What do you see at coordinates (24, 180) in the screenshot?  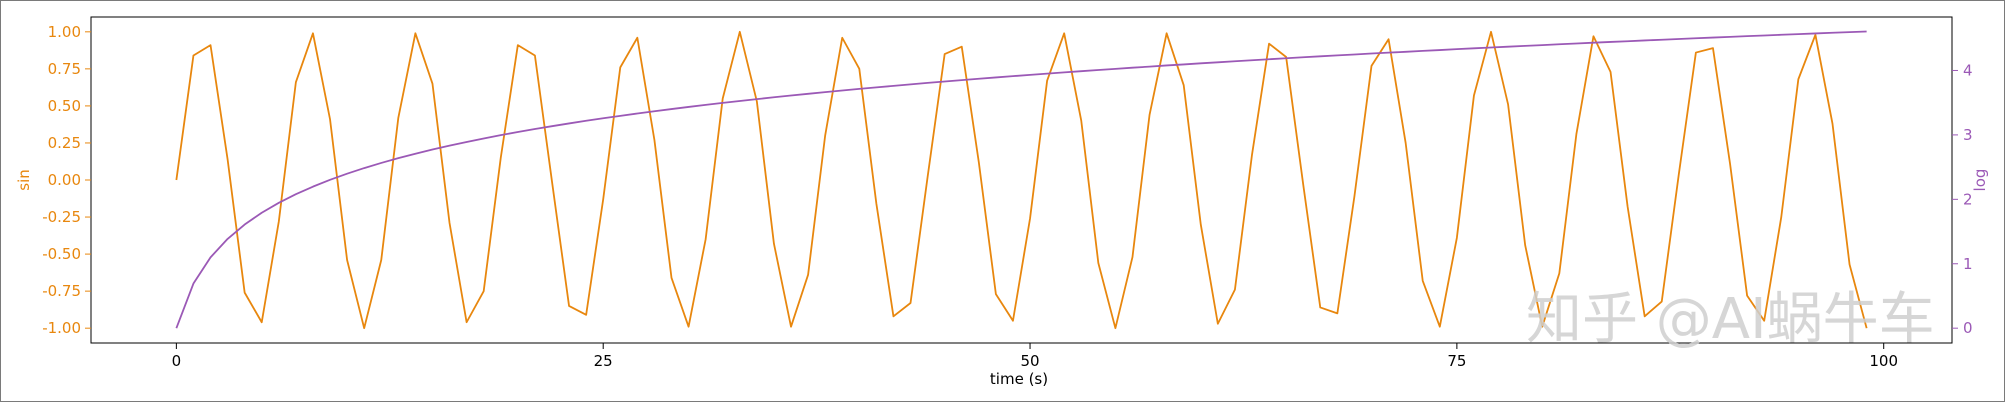 I see `left-y-axis-label: sin` at bounding box center [24, 180].